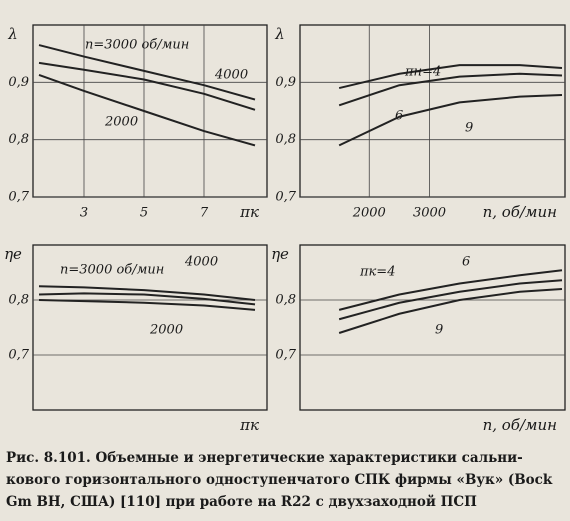  Describe the element at coordinates (84, 213) in the screenshot. I see `x-tick-label: 3` at that location.